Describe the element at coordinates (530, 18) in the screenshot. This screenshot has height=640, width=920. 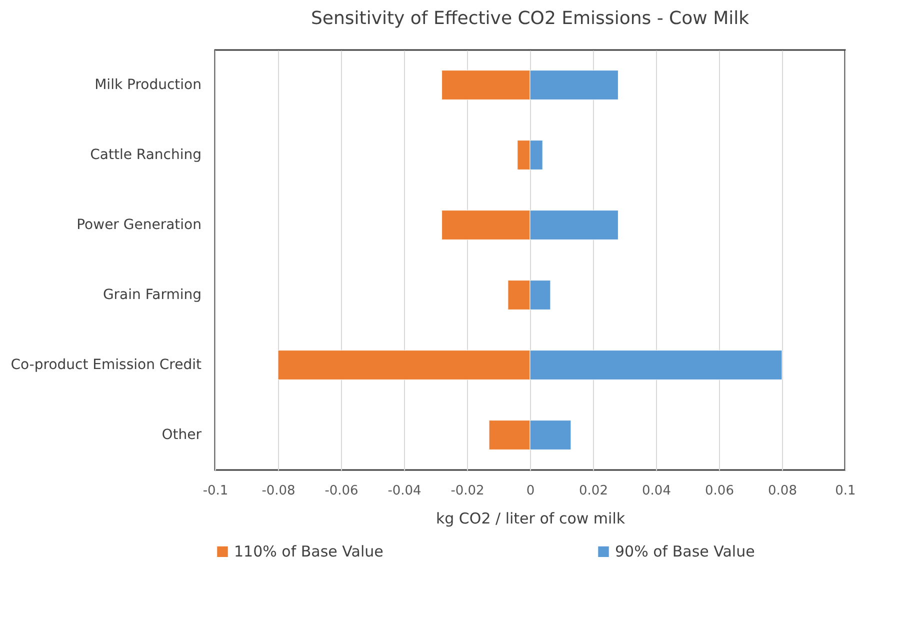
I see `chart-title: Sensitivity of Effective CO2 Emissions - Cow Milk` at that location.